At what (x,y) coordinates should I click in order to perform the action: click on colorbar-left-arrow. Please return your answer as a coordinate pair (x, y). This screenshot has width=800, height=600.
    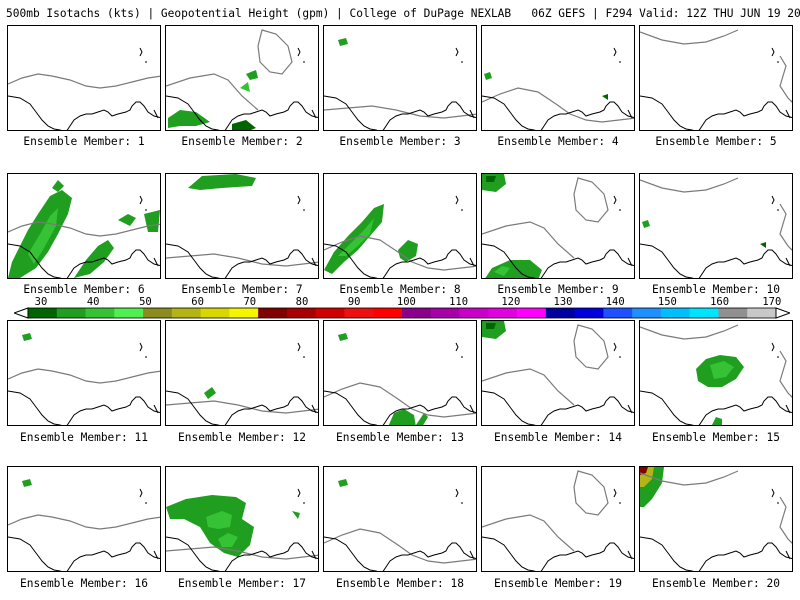
    Looking at the image, I should click on (21, 313).